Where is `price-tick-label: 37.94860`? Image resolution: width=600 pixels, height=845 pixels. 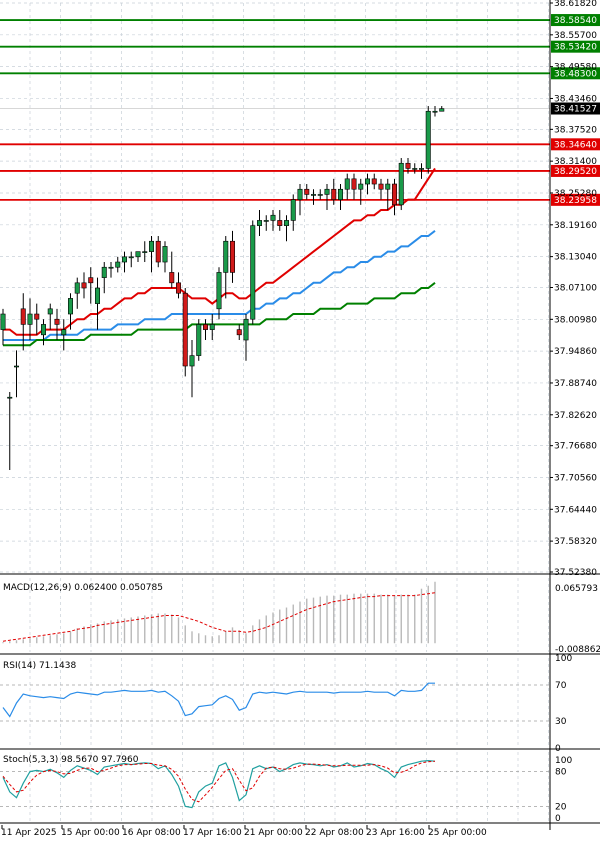 price-tick-label: 37.94860 is located at coordinates (575, 352).